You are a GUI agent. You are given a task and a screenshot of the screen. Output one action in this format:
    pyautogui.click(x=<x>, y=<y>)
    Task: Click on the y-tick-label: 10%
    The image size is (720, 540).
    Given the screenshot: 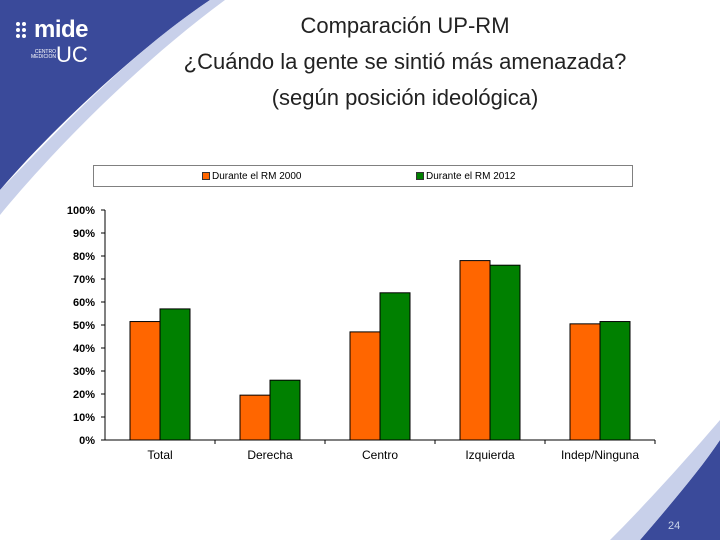 What is the action you would take?
    pyautogui.click(x=84, y=418)
    